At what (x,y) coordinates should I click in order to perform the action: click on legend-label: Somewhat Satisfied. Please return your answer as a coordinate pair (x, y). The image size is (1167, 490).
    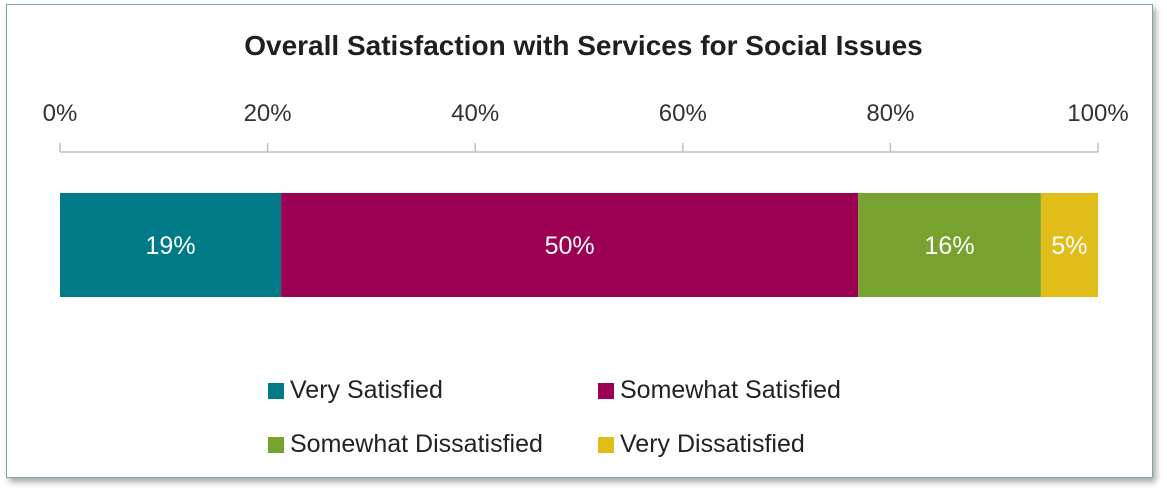
    Looking at the image, I should click on (730, 390).